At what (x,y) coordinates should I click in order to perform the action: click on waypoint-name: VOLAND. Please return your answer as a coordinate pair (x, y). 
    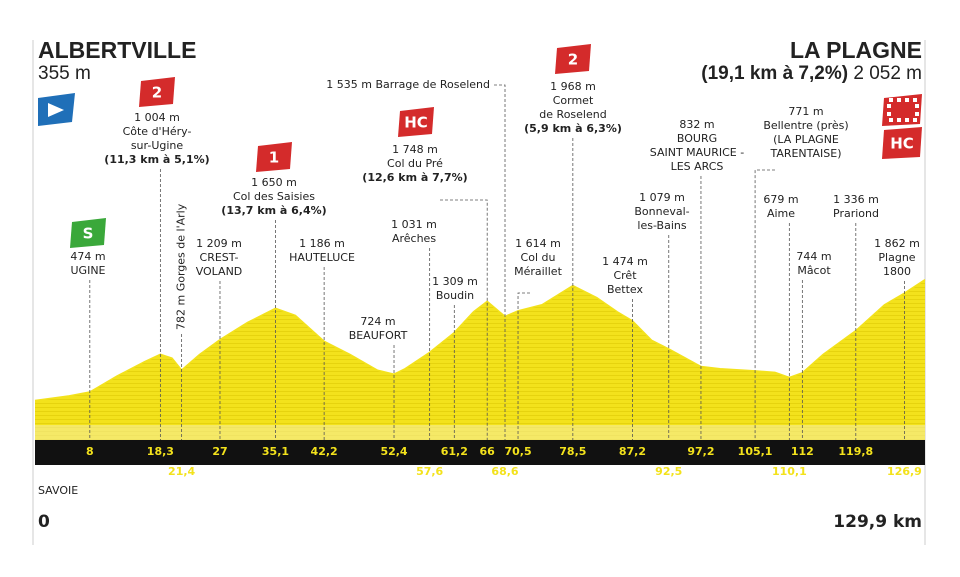
    Looking at the image, I should click on (219, 271).